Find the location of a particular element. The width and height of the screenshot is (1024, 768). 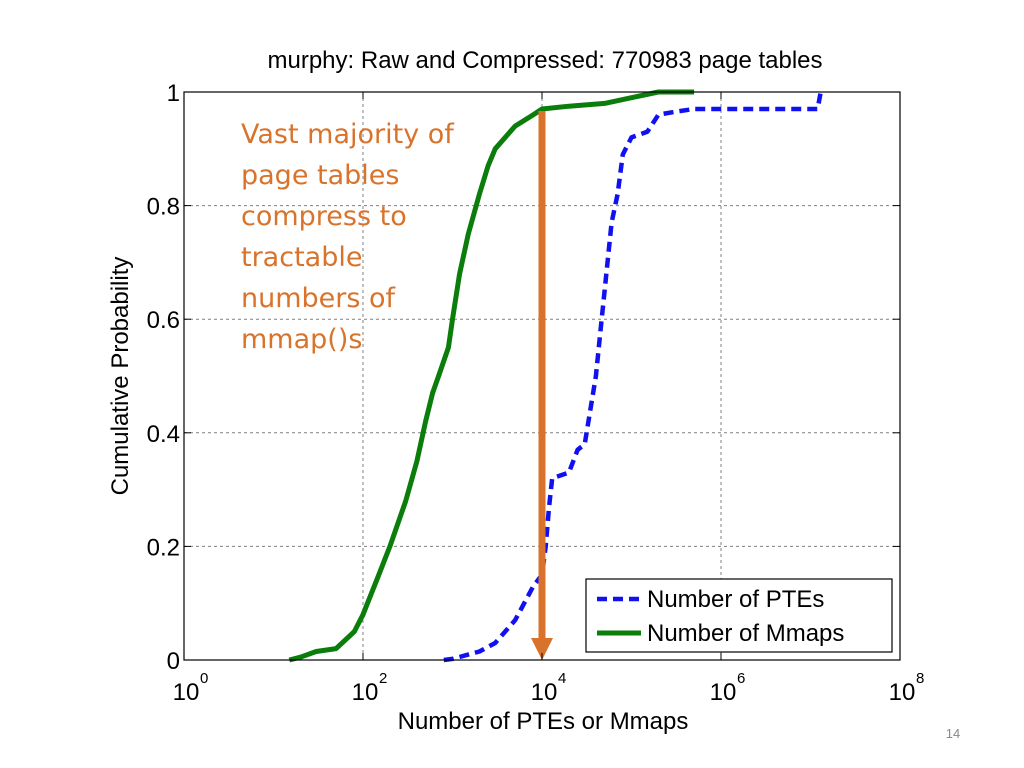

annotation-line: numbers of is located at coordinates (319, 298).